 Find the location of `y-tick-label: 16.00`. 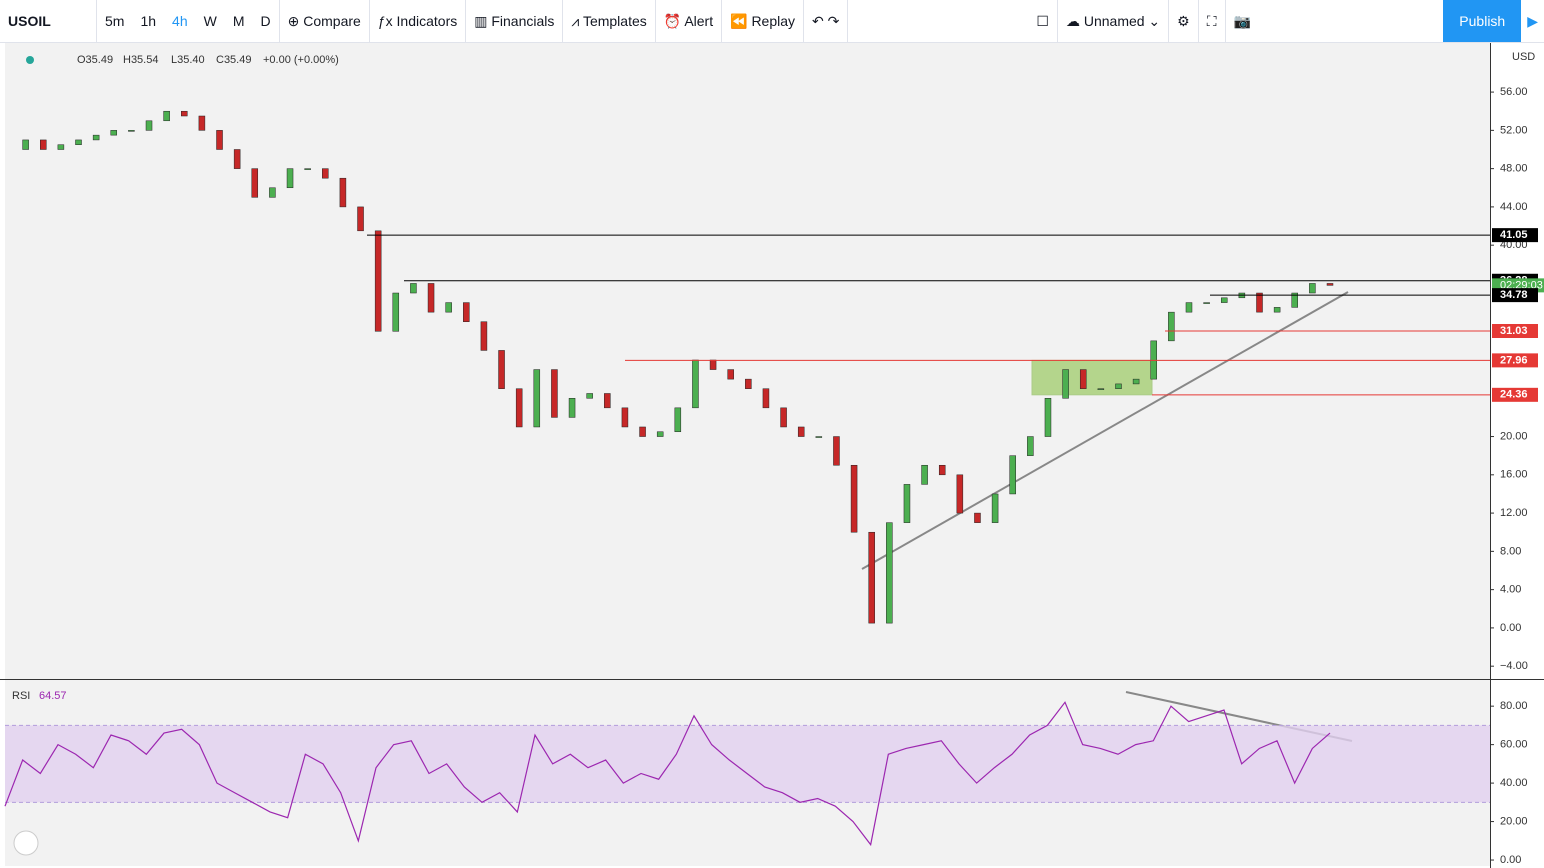

y-tick-label: 16.00 is located at coordinates (1514, 475).